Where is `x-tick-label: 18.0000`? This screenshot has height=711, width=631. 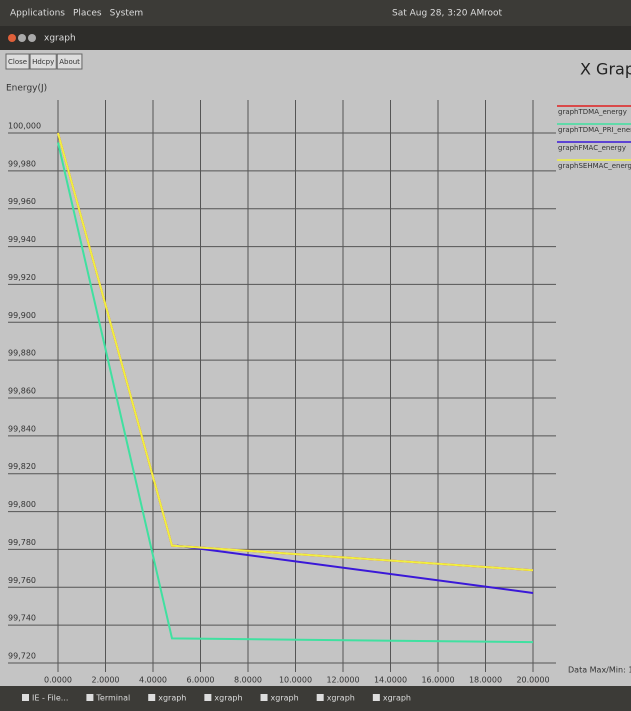
x-tick-label: 18.0000 is located at coordinates (485, 680).